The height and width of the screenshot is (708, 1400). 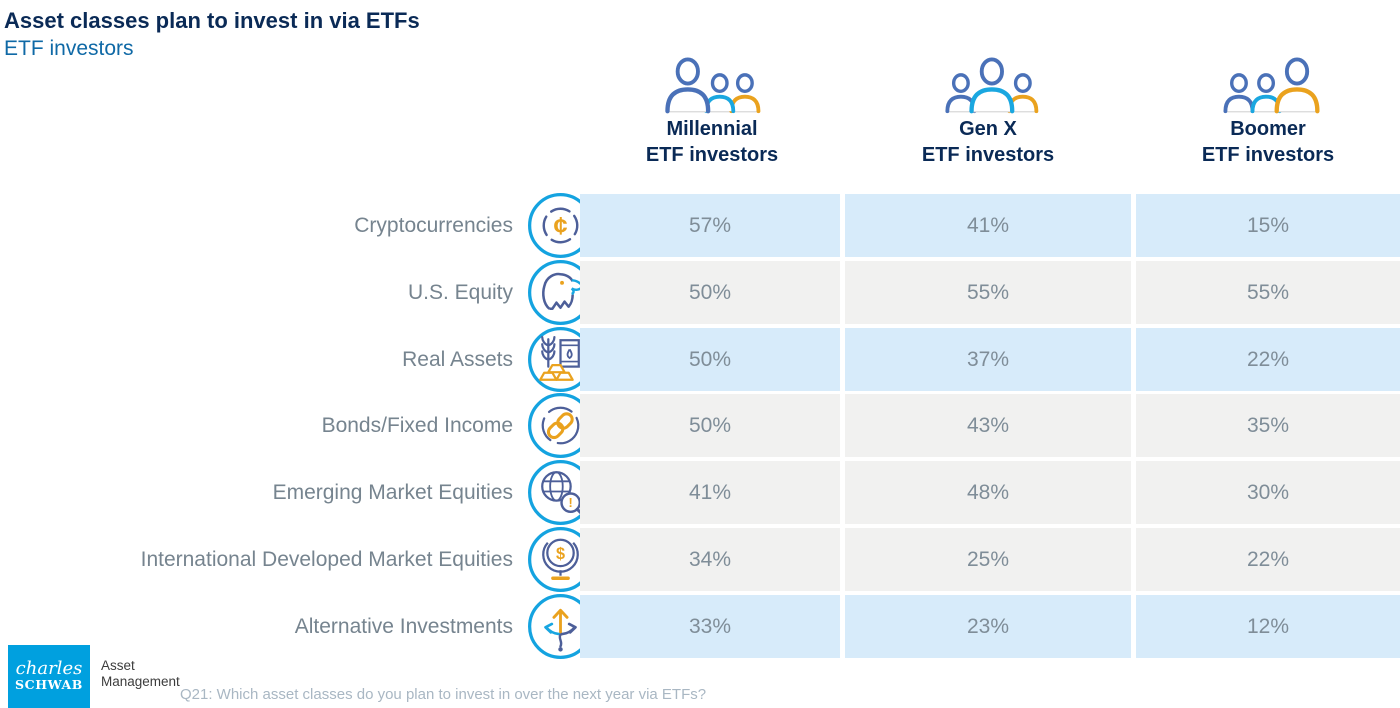 I want to click on table-row: Real Assets 50% 37% 22%, so click(x=700, y=359).